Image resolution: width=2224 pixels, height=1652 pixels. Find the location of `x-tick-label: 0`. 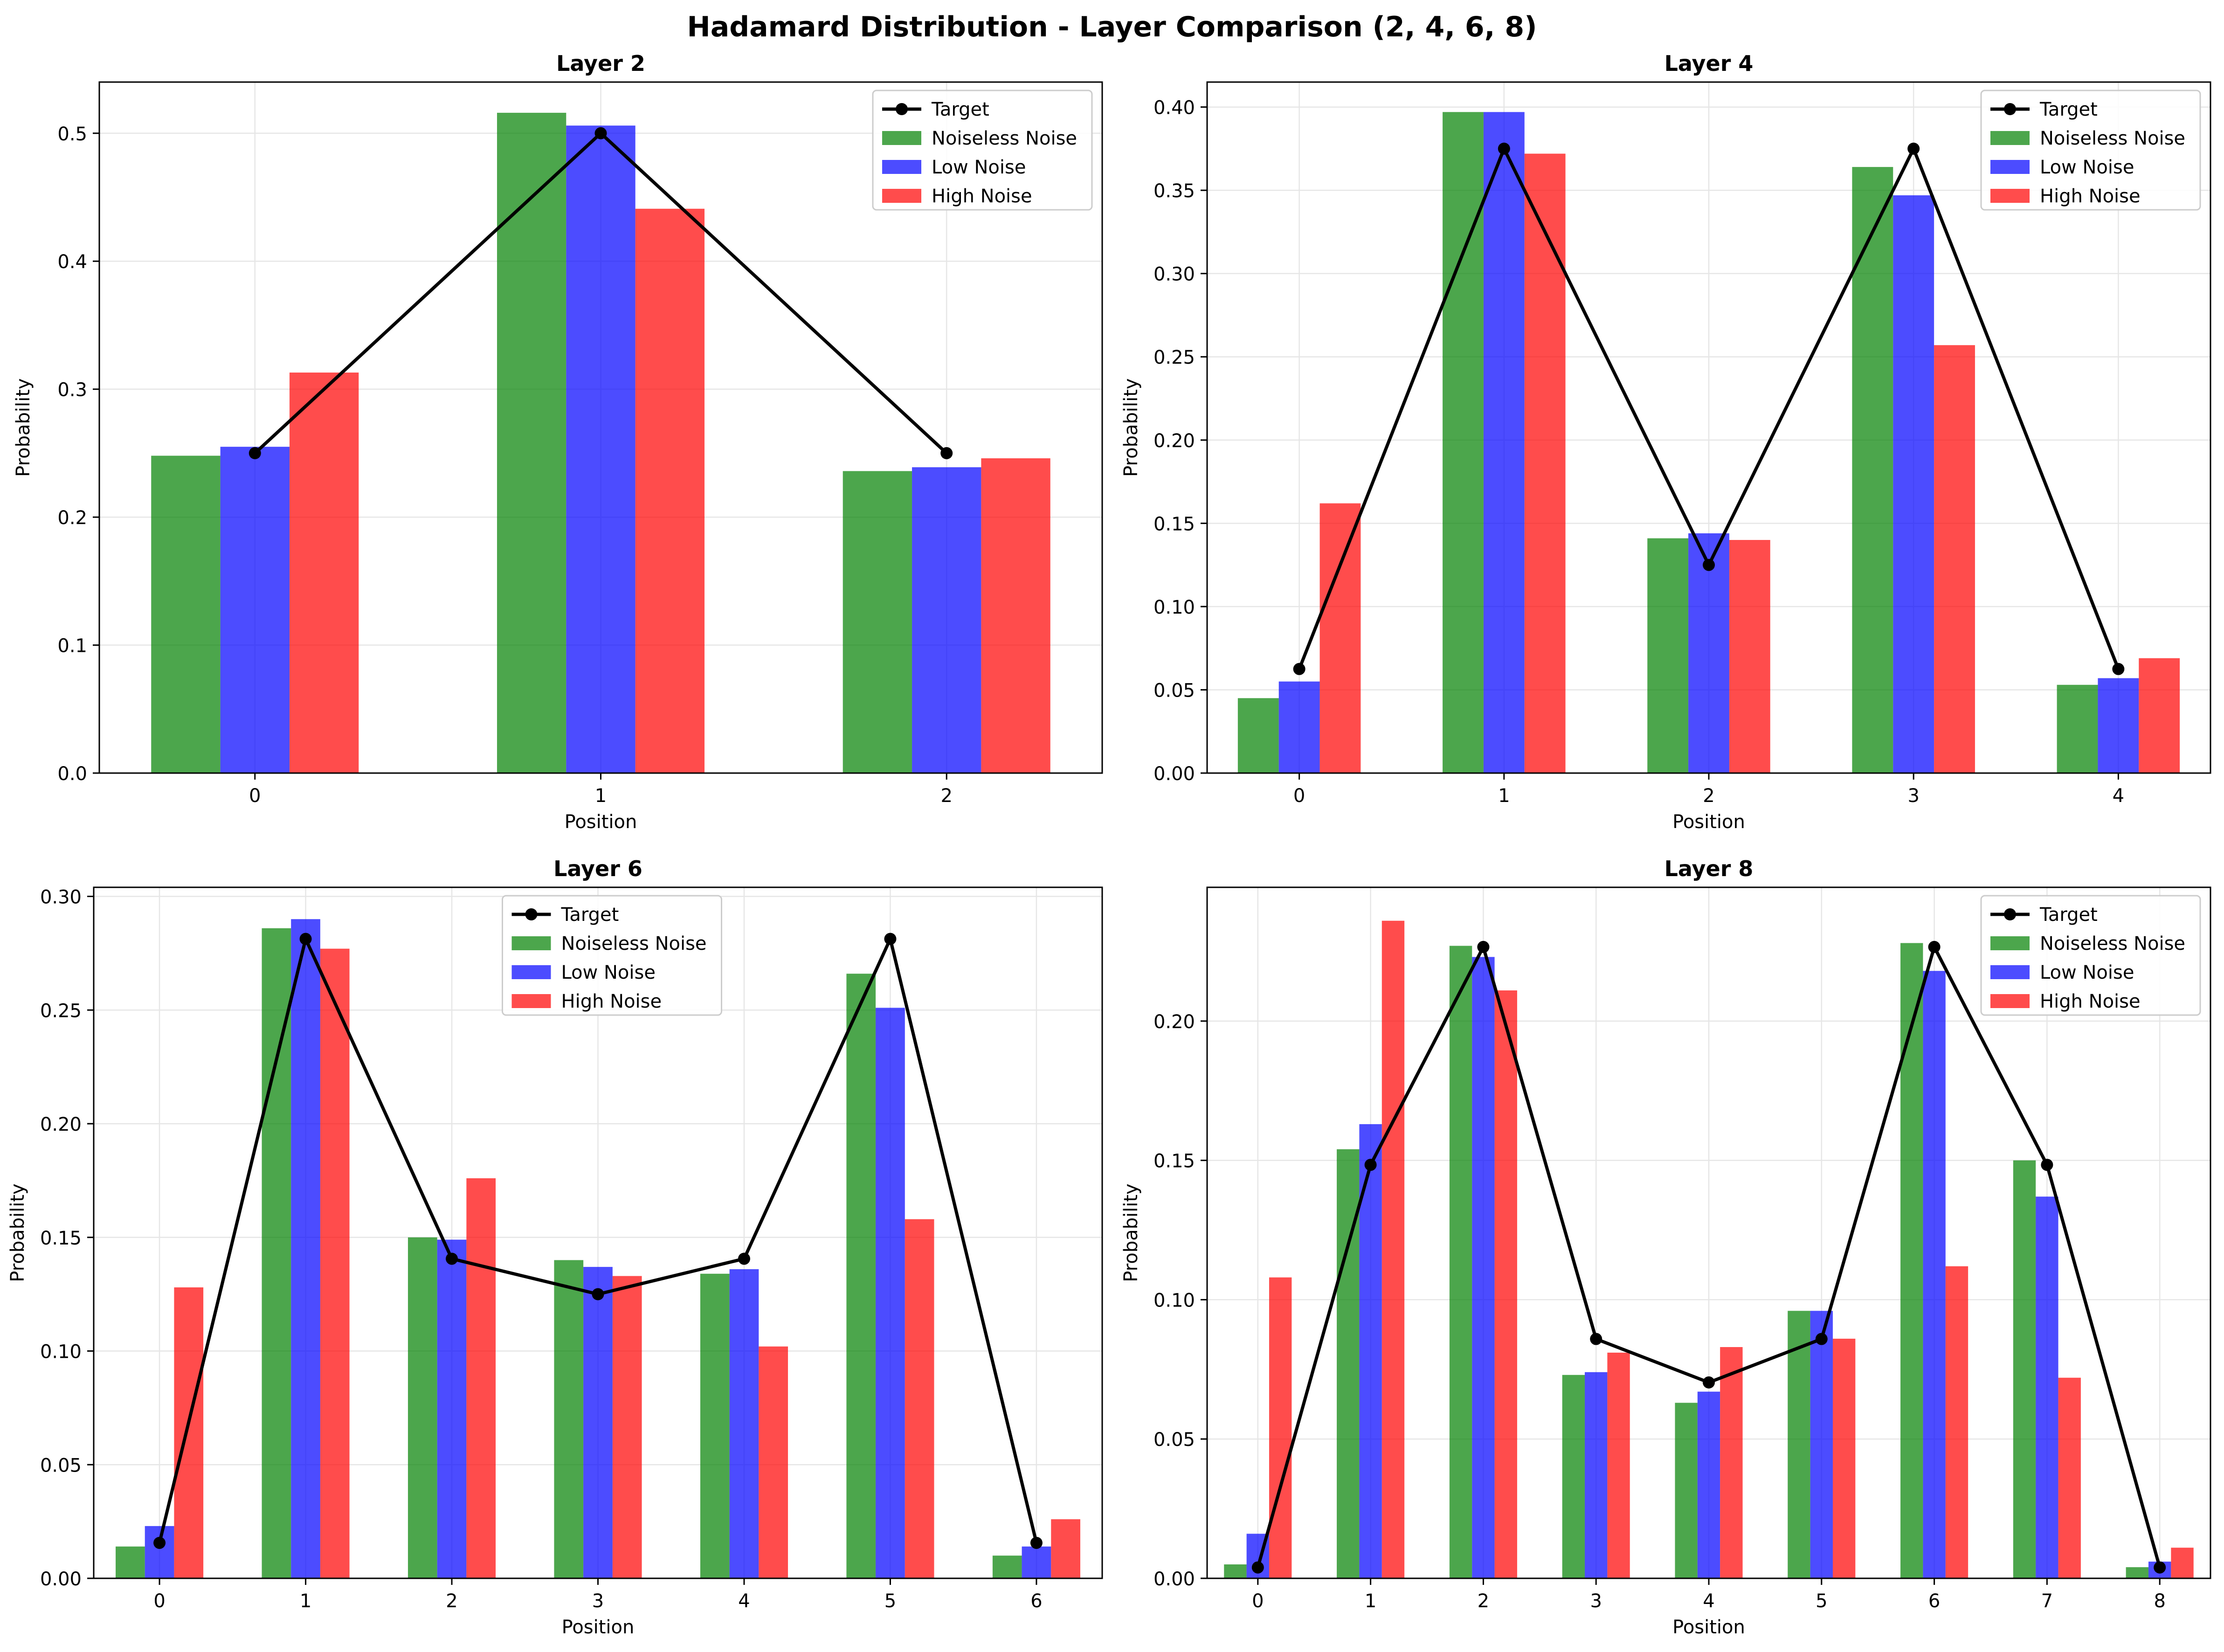

x-tick-label: 0 is located at coordinates (1258, 1601).